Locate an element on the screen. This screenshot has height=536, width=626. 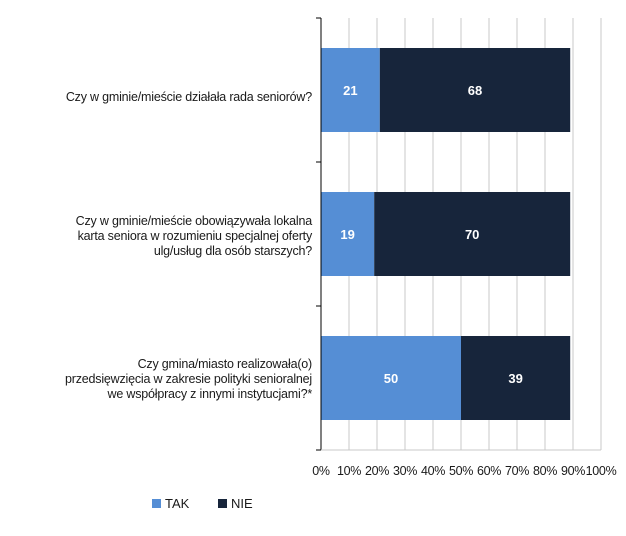
data-label: 19 is located at coordinates (347, 234).